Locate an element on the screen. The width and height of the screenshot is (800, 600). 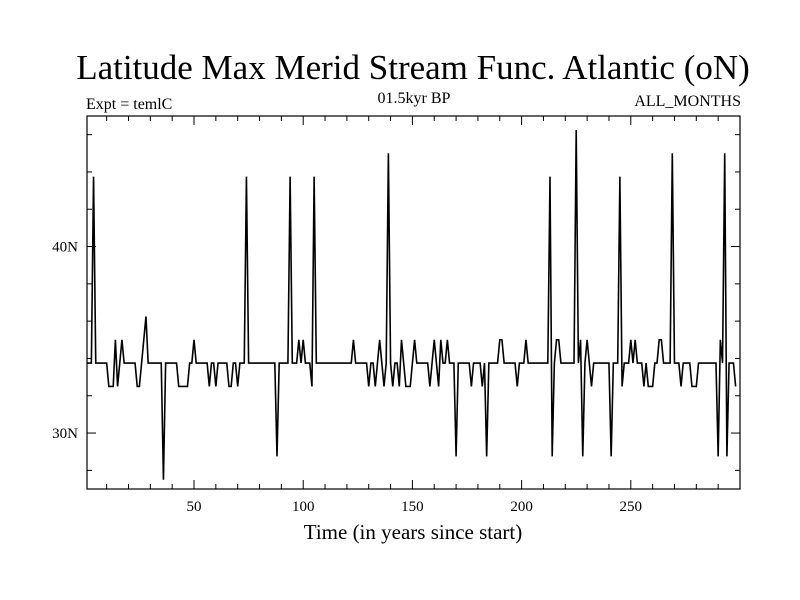
x-tick-label: 50 is located at coordinates (194, 507).